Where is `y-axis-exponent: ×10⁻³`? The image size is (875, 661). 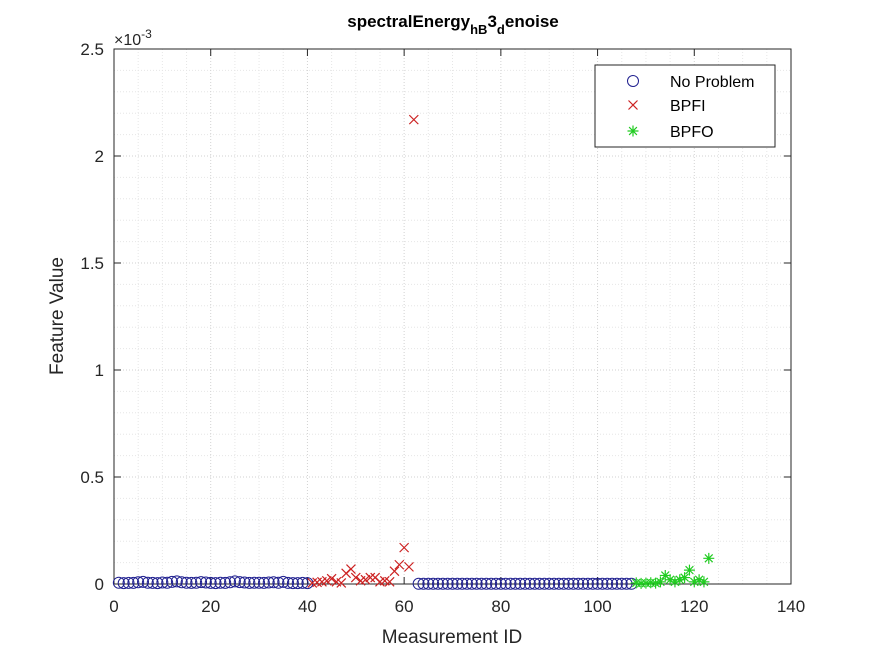 y-axis-exponent: ×10⁻³ is located at coordinates (133, 38).